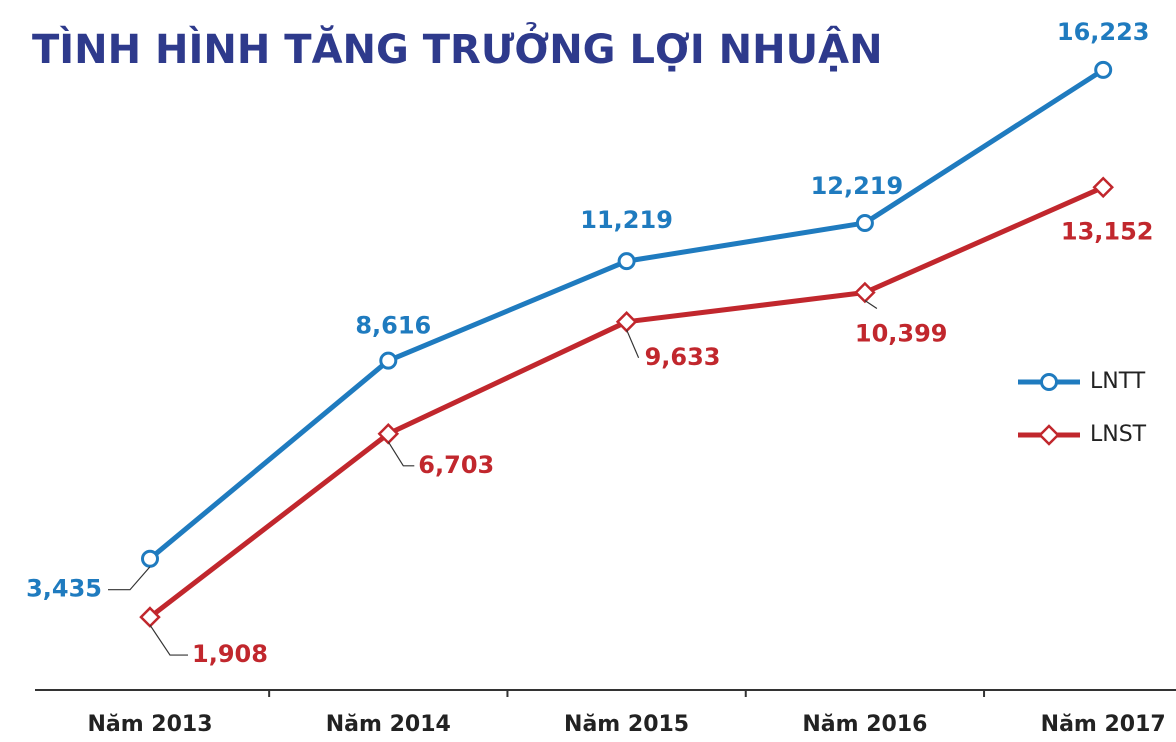 This screenshot has height=742, width=1176. I want to click on data-label: 9,633, so click(683, 357).